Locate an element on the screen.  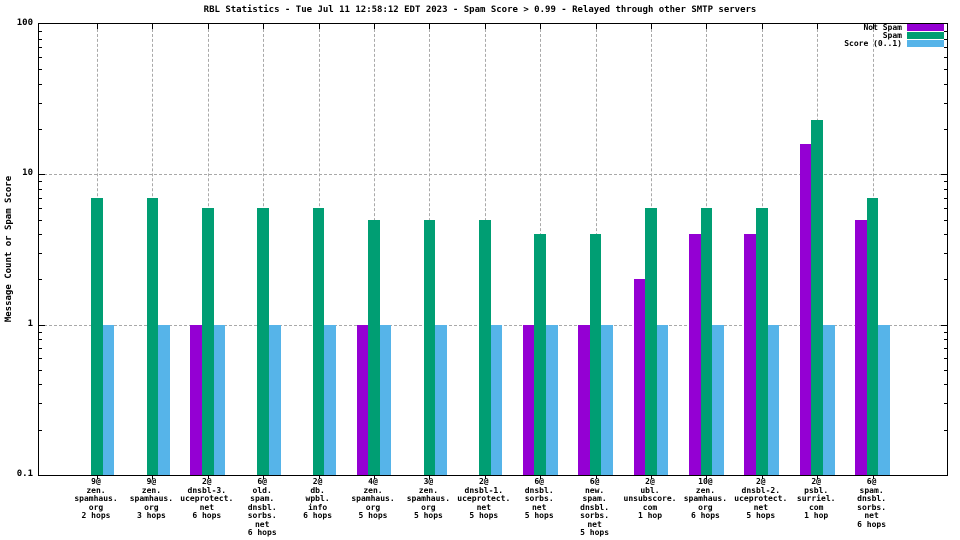
legend-label: Not Spam is located at coordinates (882, 27).